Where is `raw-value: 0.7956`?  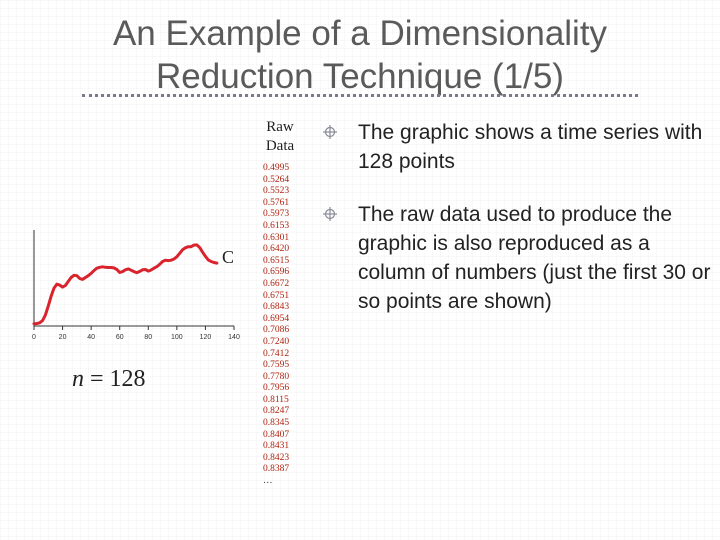
raw-value: 0.7956 is located at coordinates (276, 388).